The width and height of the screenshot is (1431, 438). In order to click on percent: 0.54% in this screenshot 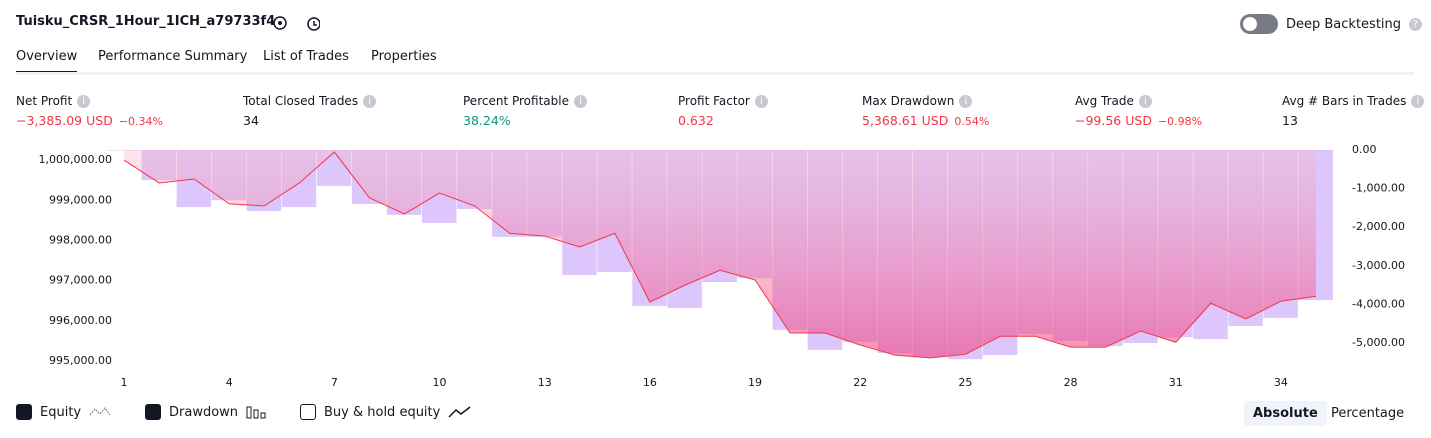, I will do `click(972, 121)`.